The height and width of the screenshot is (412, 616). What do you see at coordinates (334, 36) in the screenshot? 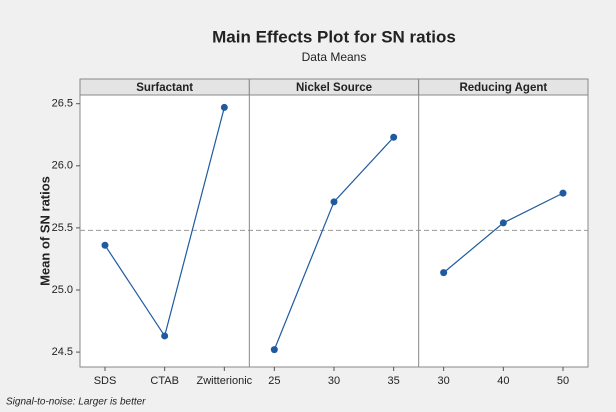
I see `chart-title: Main Effects Plot for SN ratios` at bounding box center [334, 36].